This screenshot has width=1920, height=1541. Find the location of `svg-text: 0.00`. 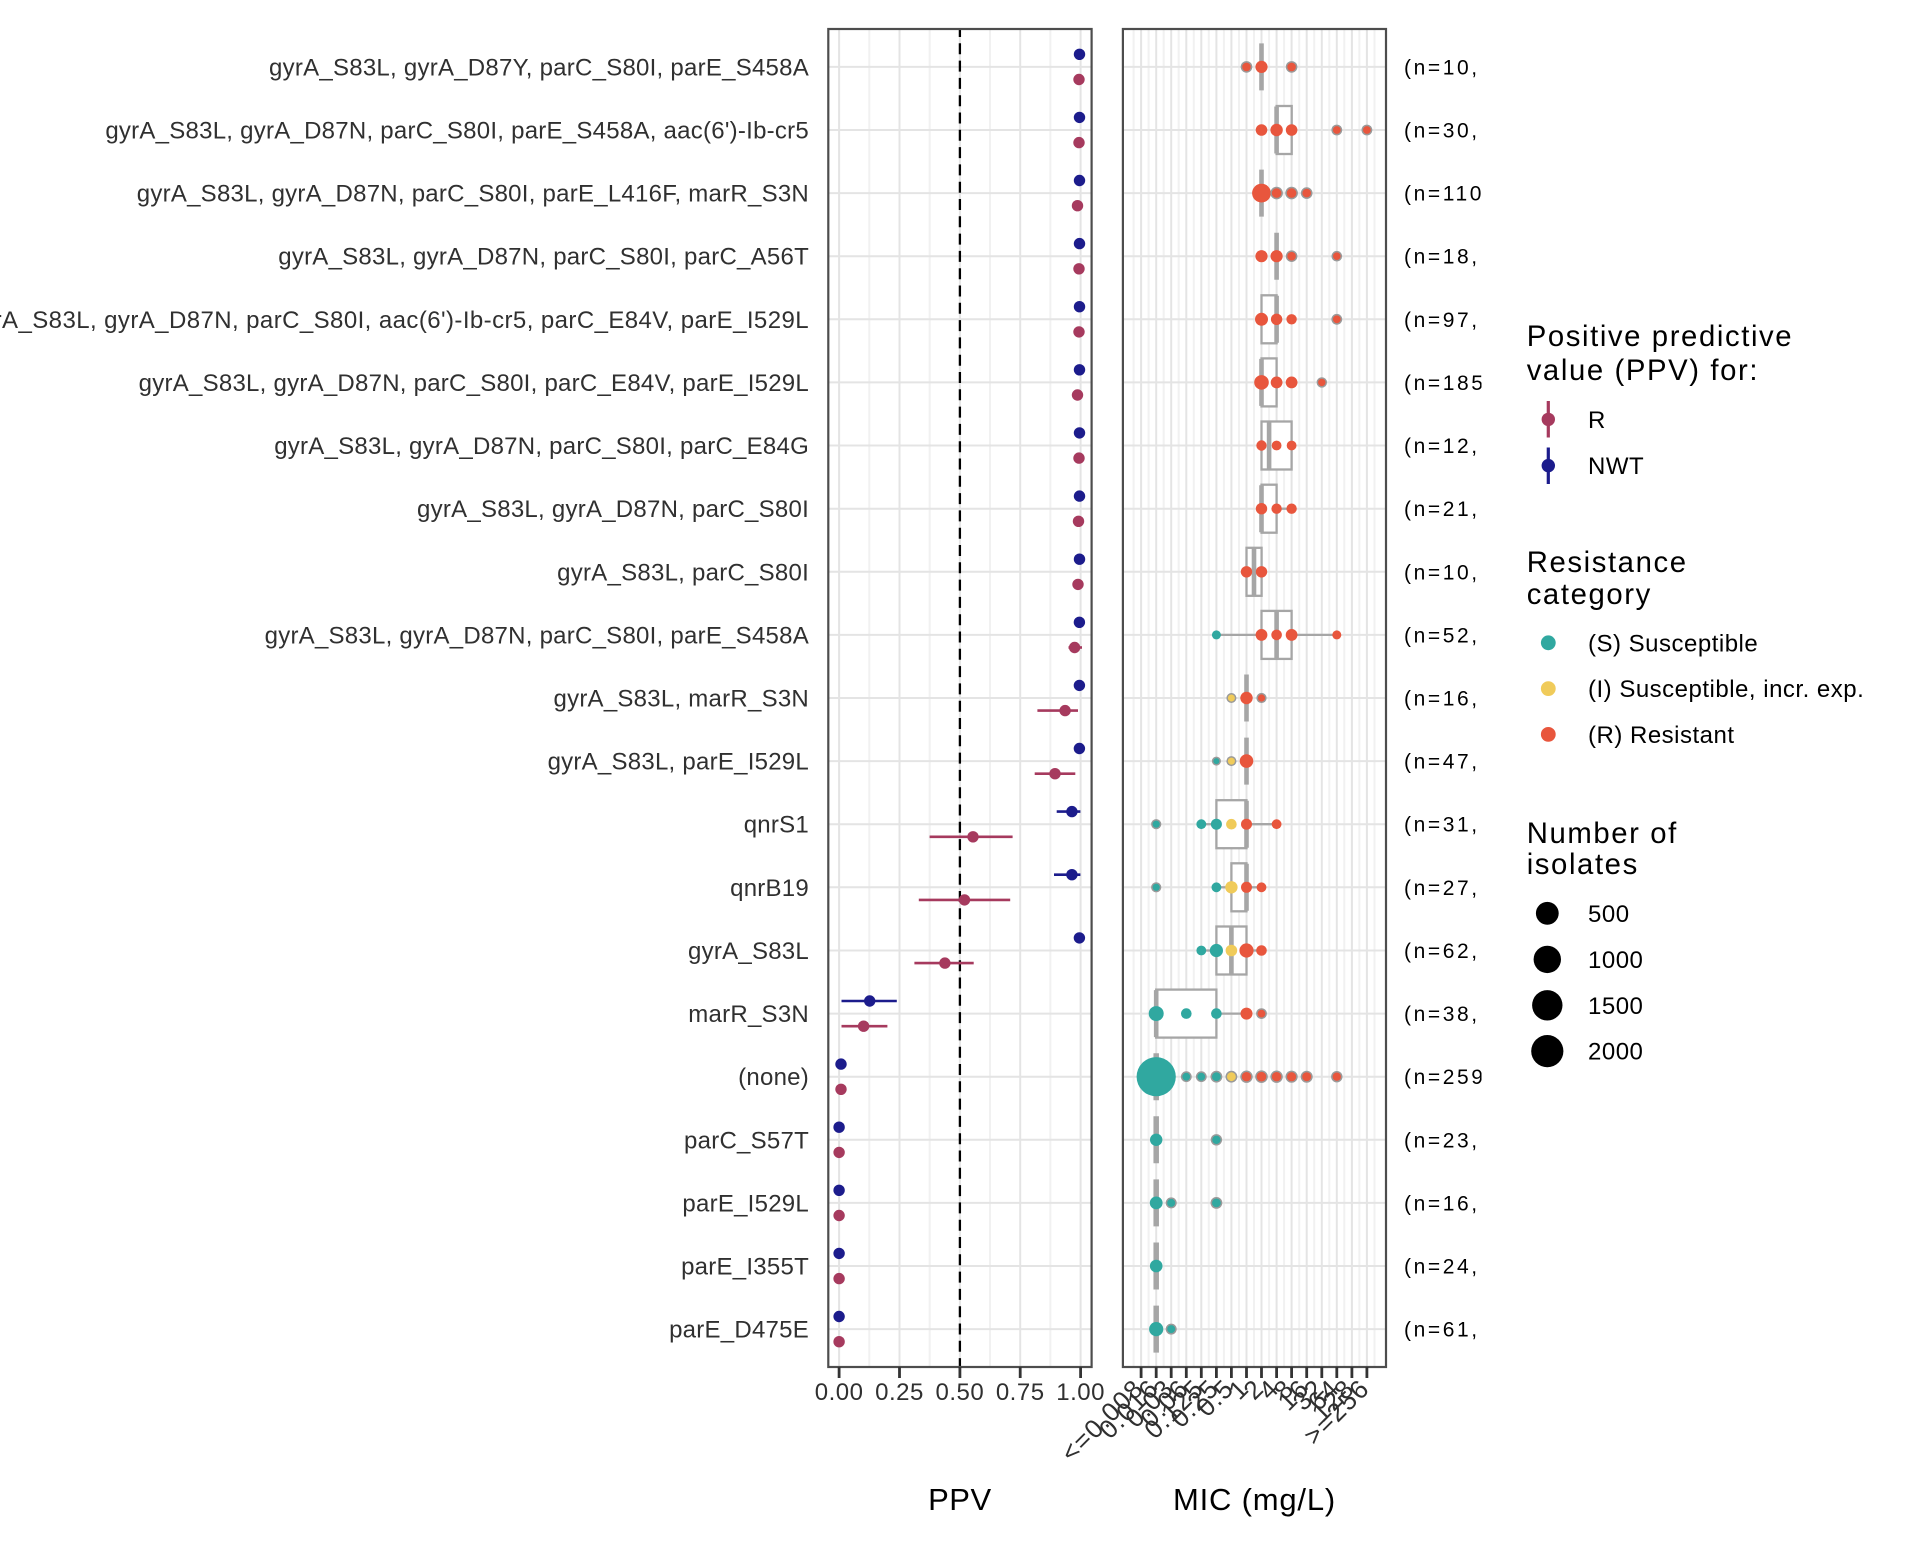

svg-text: 0.00 is located at coordinates (839, 1392).